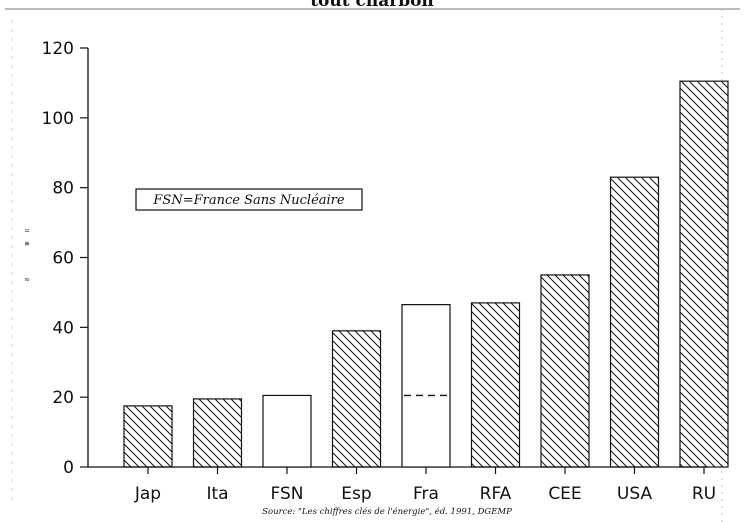  I want to click on annotation-text: FSN=France Sans Nucléaire, so click(248, 200).